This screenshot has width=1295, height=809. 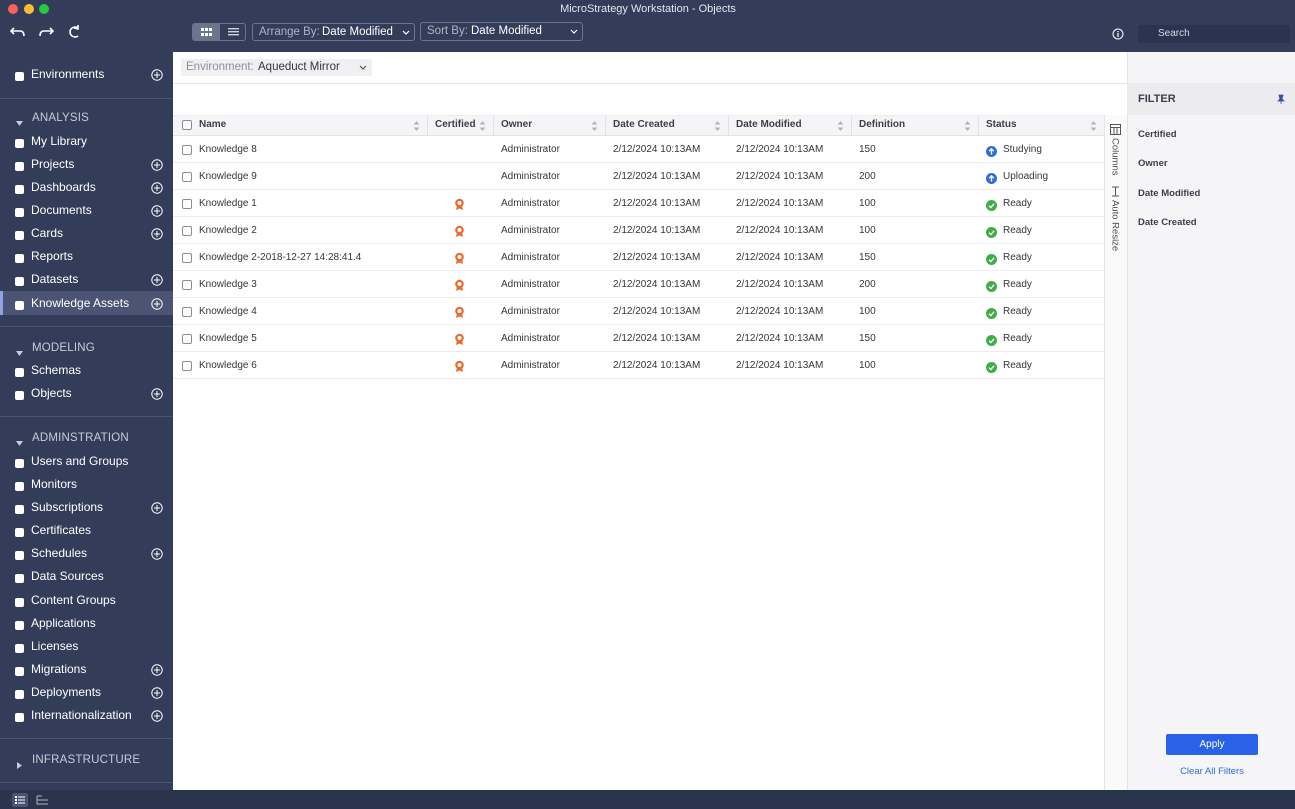 I want to click on side-tab-label: Auto Resize, so click(x=1115, y=226).